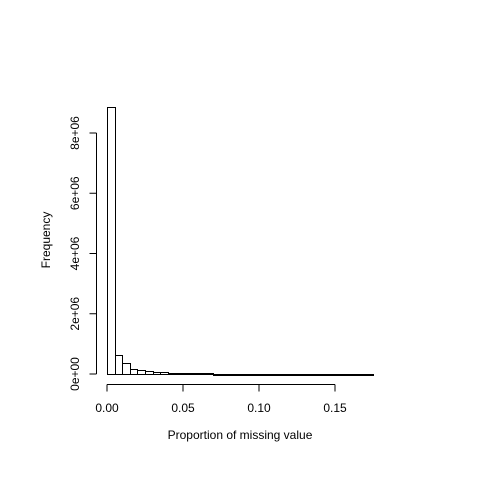  Describe the element at coordinates (46, 240) in the screenshot. I see `y-axis-title: Frequency` at that location.